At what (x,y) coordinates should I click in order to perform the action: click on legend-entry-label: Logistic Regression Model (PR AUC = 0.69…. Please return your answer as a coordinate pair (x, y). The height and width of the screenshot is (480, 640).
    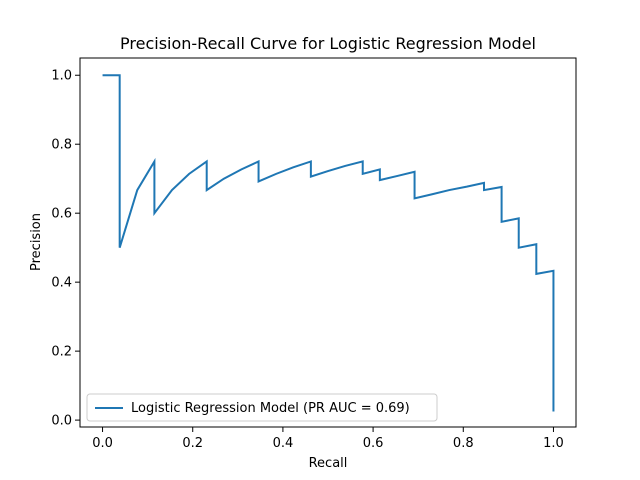
    Looking at the image, I should click on (270, 408).